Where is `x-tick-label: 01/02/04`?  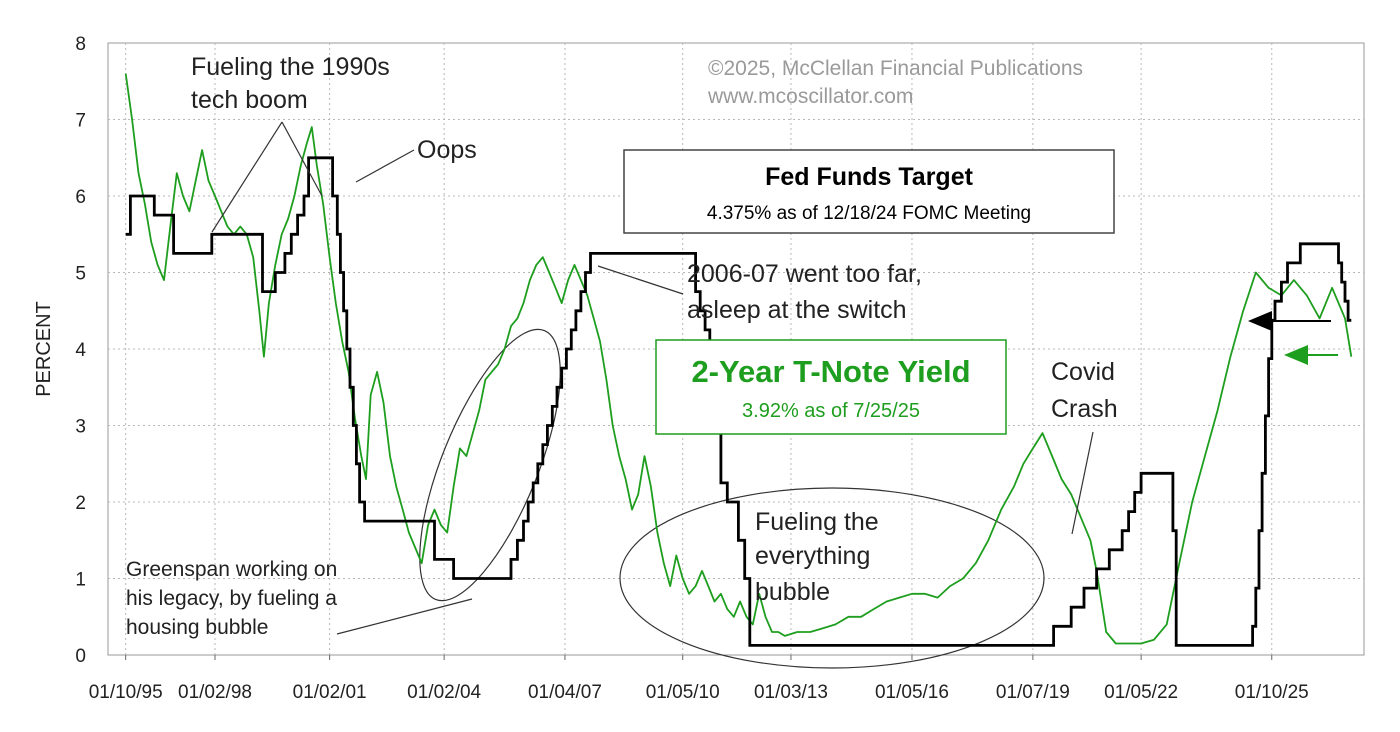 x-tick-label: 01/02/04 is located at coordinates (444, 692).